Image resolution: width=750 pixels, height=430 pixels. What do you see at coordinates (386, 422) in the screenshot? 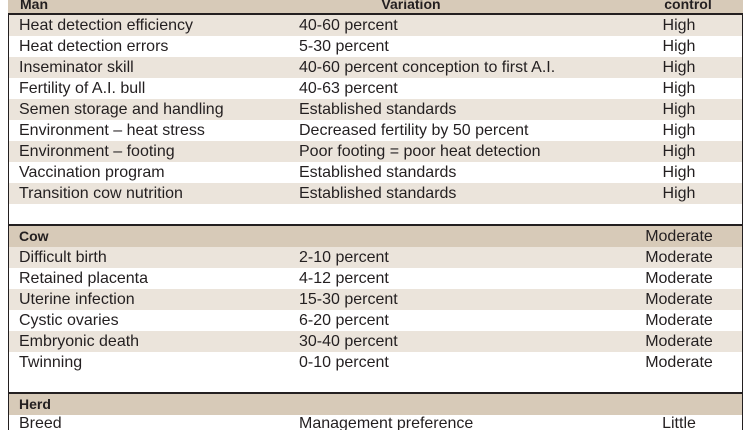
I see `variation-cell: Management preference` at bounding box center [386, 422].